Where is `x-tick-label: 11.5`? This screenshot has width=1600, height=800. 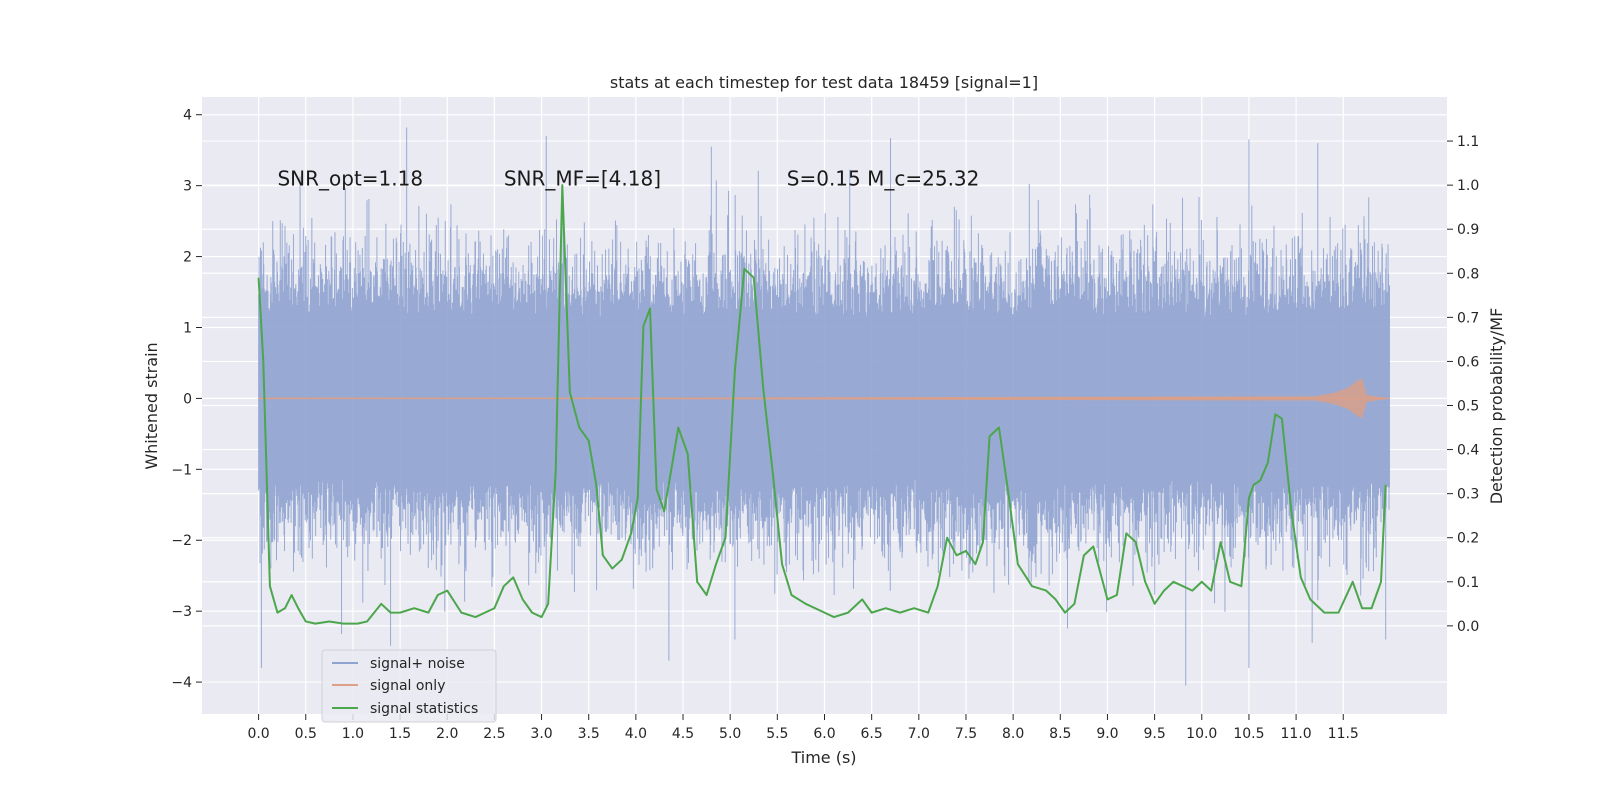 x-tick-label: 11.5 is located at coordinates (1343, 734).